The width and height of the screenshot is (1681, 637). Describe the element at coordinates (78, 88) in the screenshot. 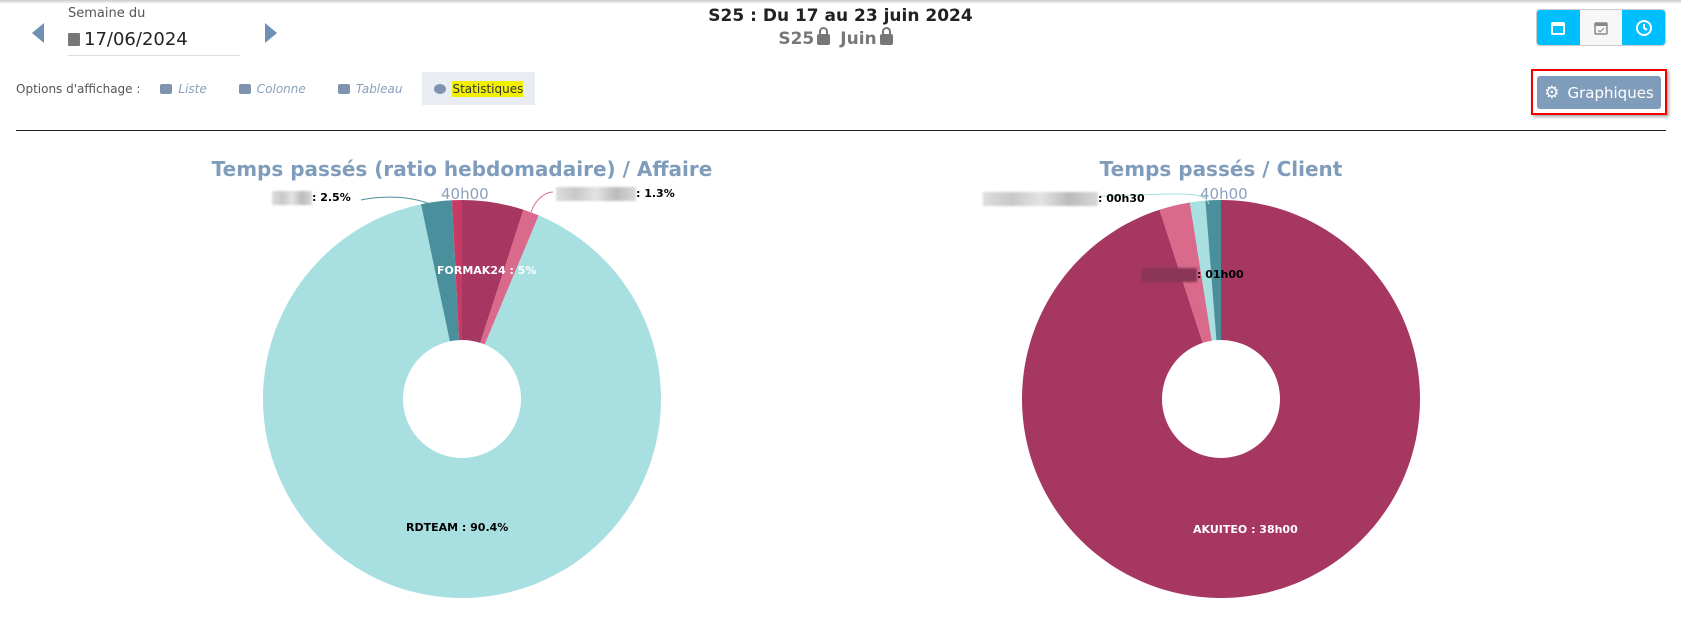

I see `display-options-label: Options d'affichage :` at that location.